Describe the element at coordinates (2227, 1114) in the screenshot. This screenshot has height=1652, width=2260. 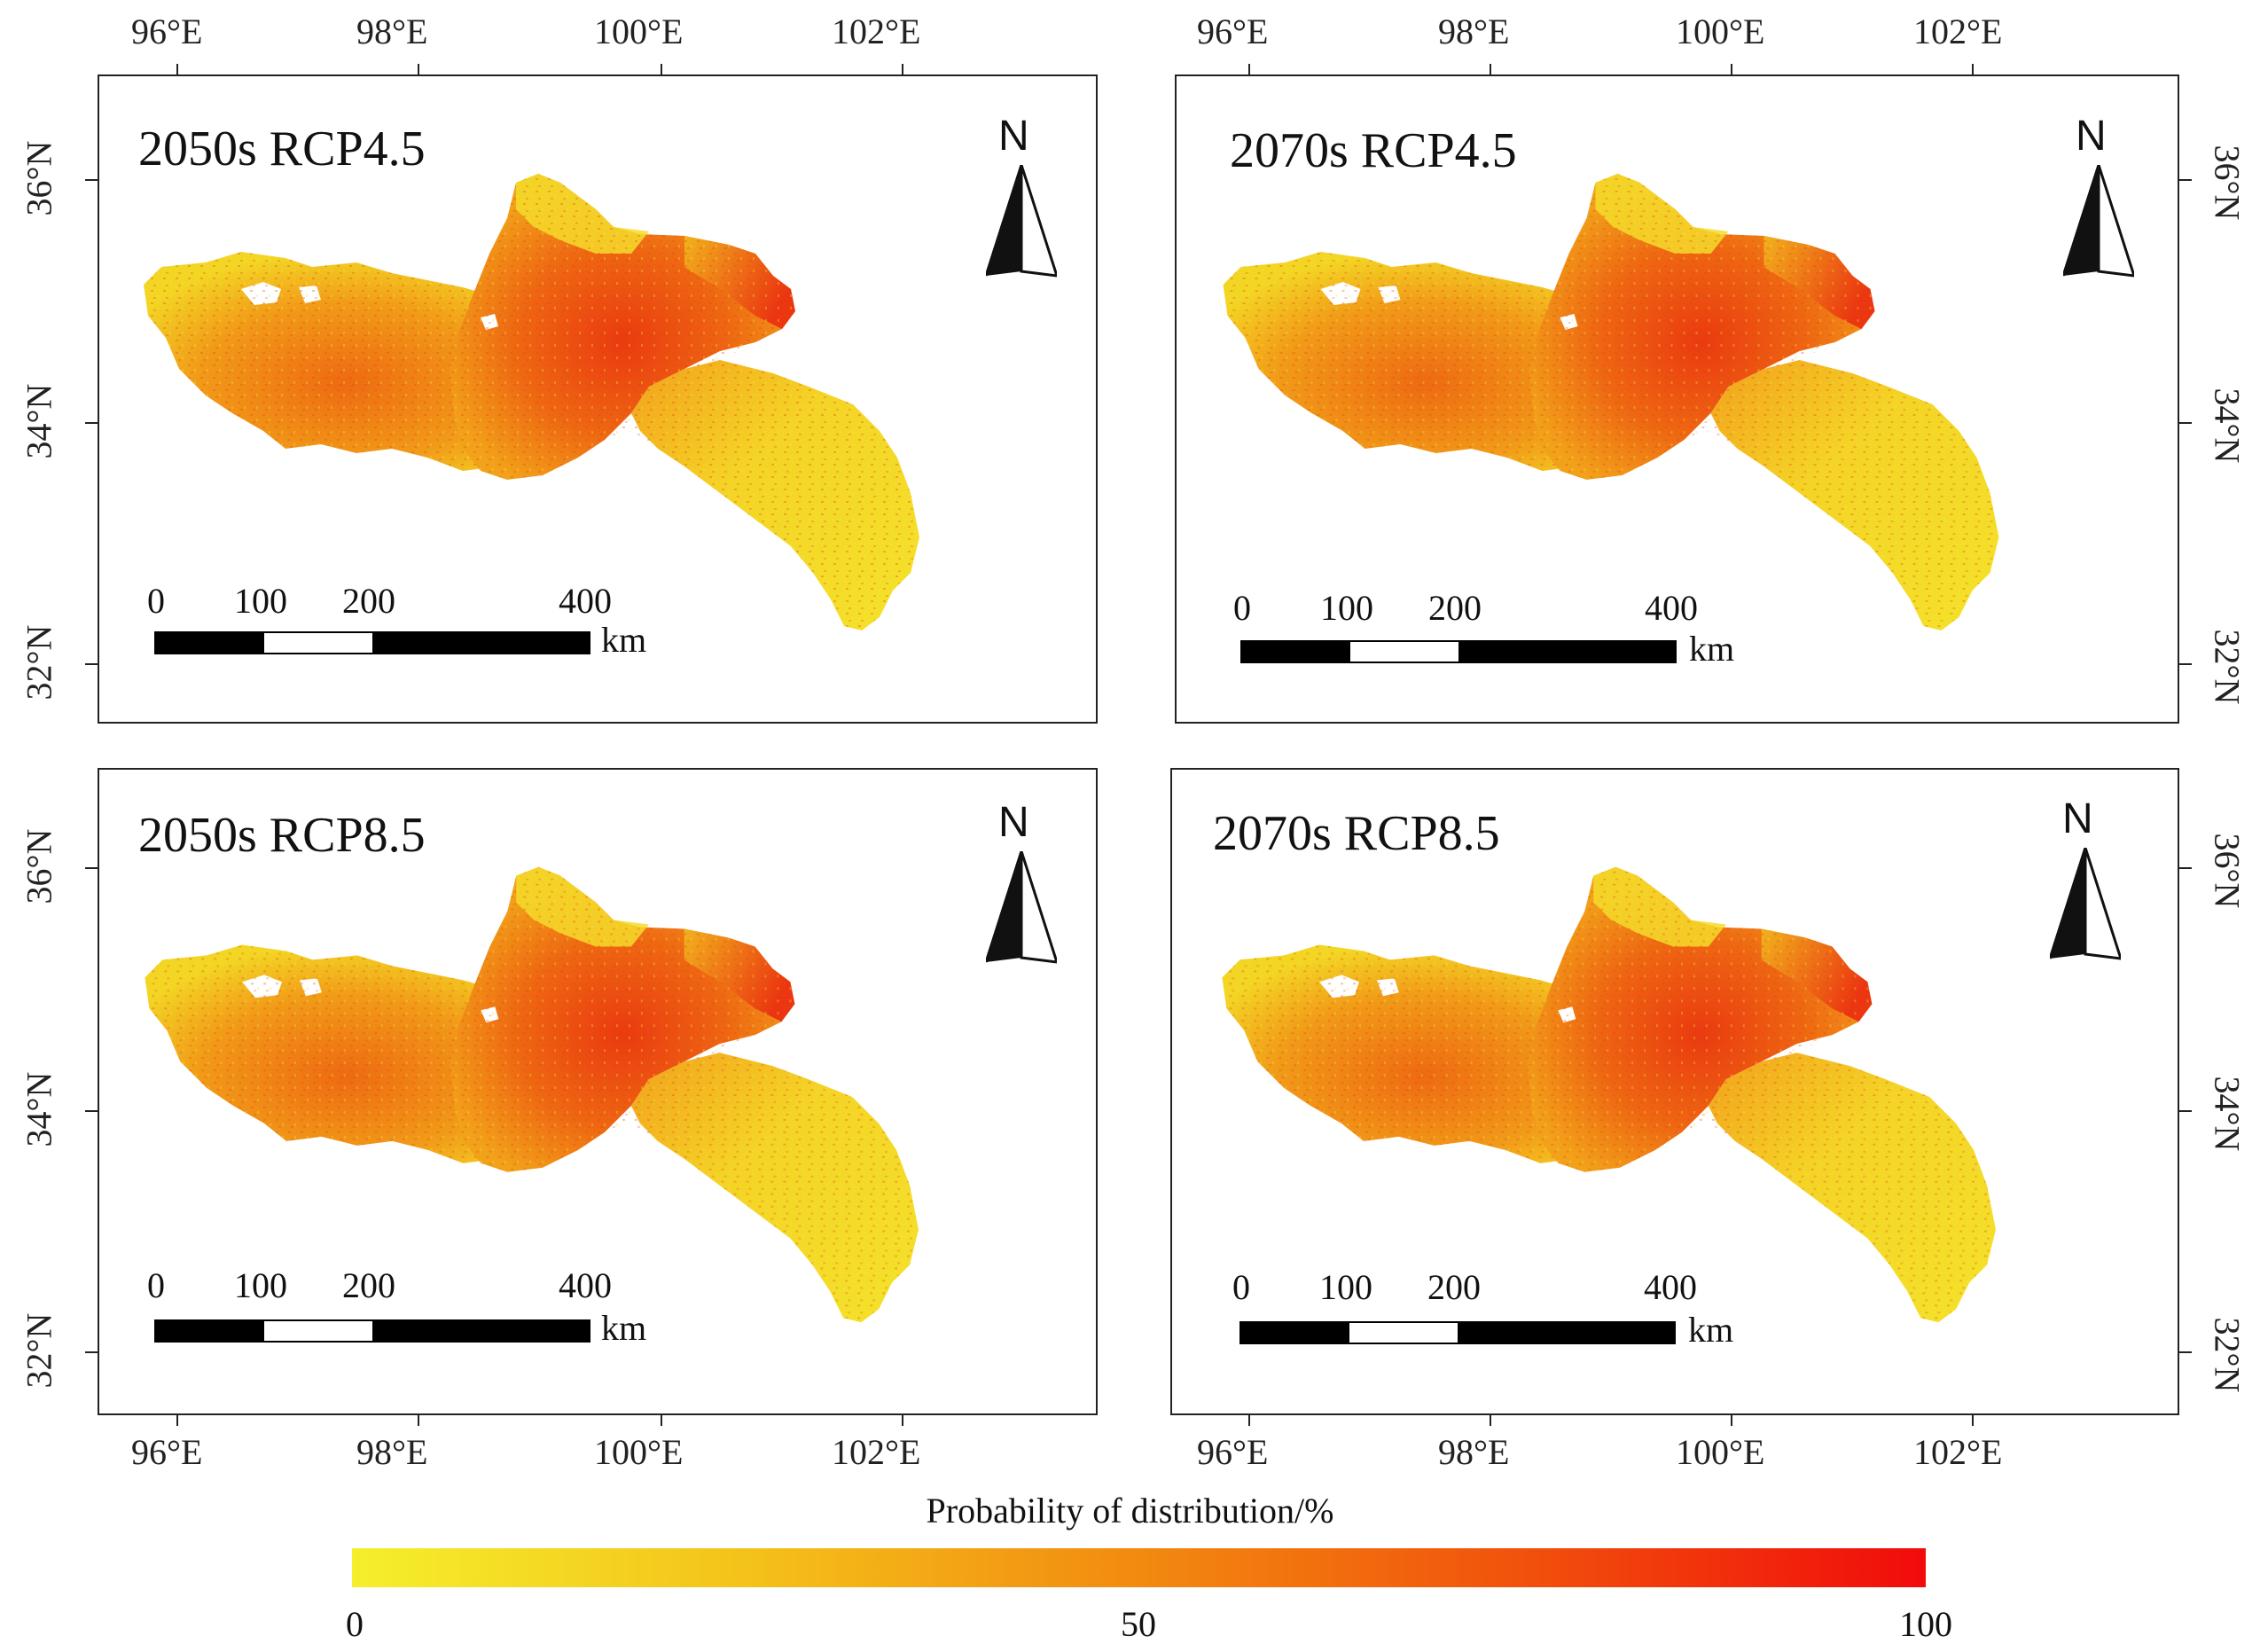
I see `lat-tick-right-bottom: 34°N` at that location.